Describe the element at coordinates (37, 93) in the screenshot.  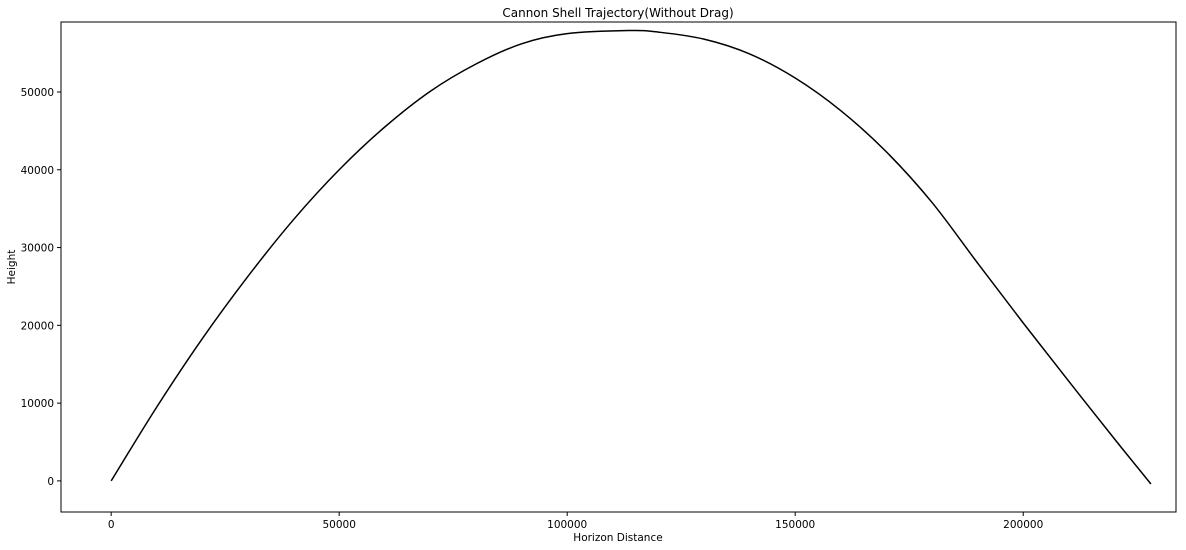
I see `y-tick-label: 50000` at that location.